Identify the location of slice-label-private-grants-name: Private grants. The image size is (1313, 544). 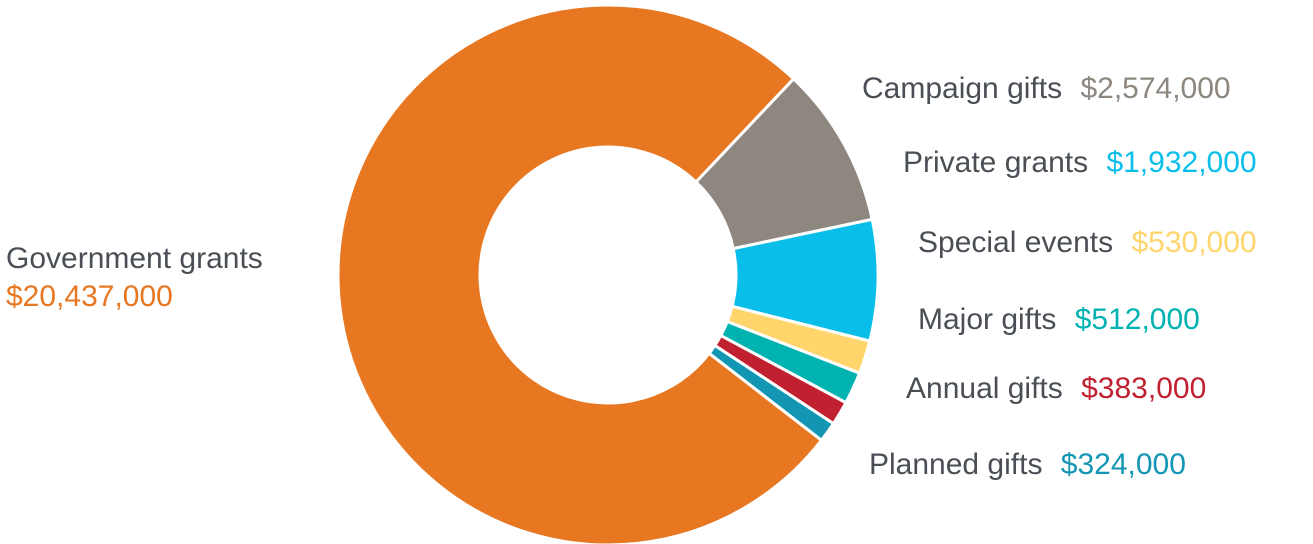
(995, 162).